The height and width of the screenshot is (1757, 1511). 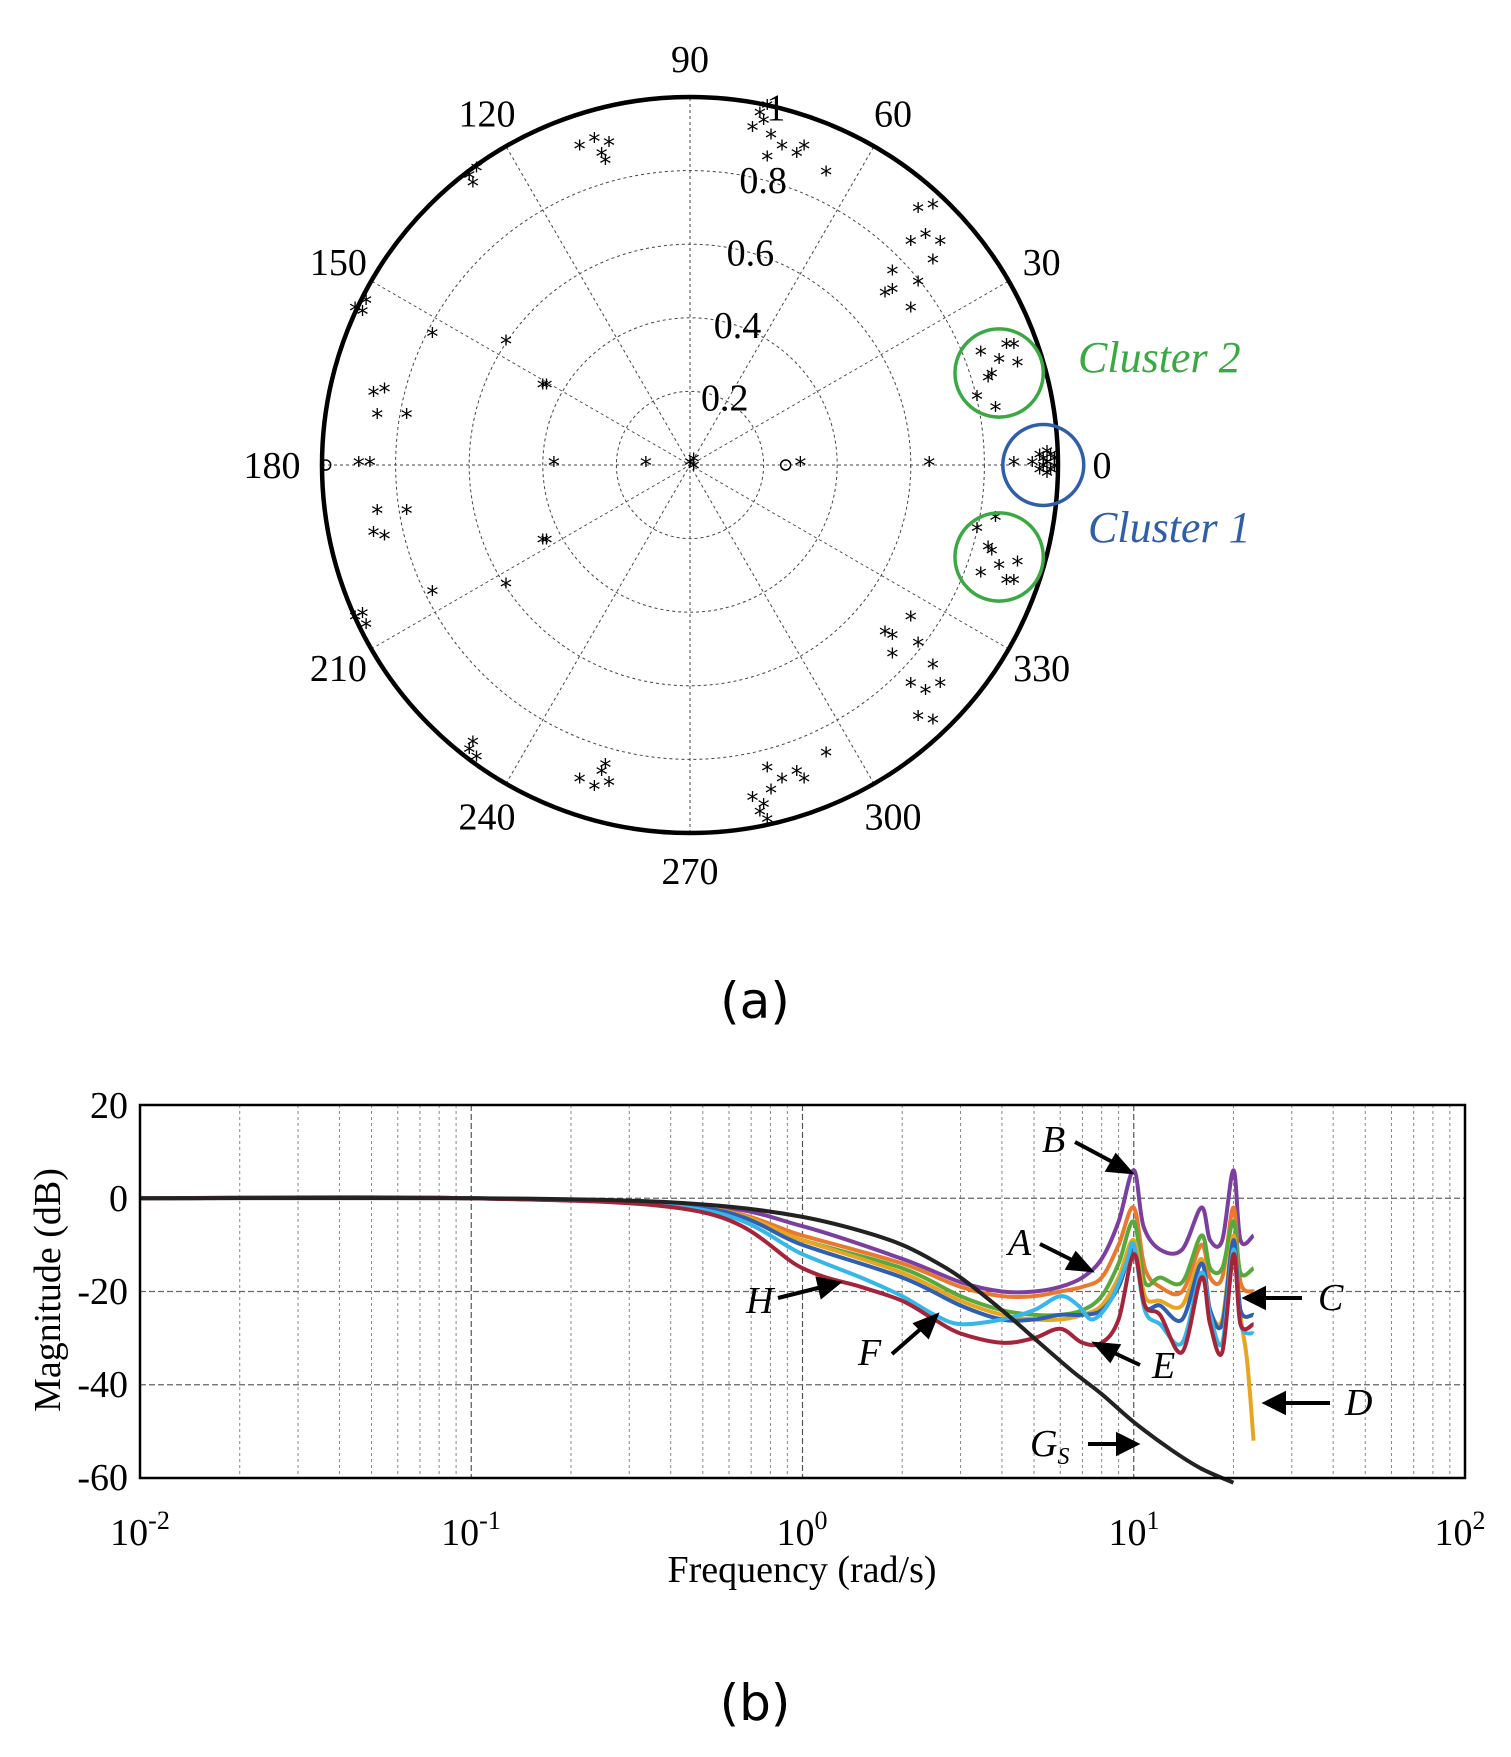 What do you see at coordinates (338, 669) in the screenshot?
I see `angle-tick-label: 210` at bounding box center [338, 669].